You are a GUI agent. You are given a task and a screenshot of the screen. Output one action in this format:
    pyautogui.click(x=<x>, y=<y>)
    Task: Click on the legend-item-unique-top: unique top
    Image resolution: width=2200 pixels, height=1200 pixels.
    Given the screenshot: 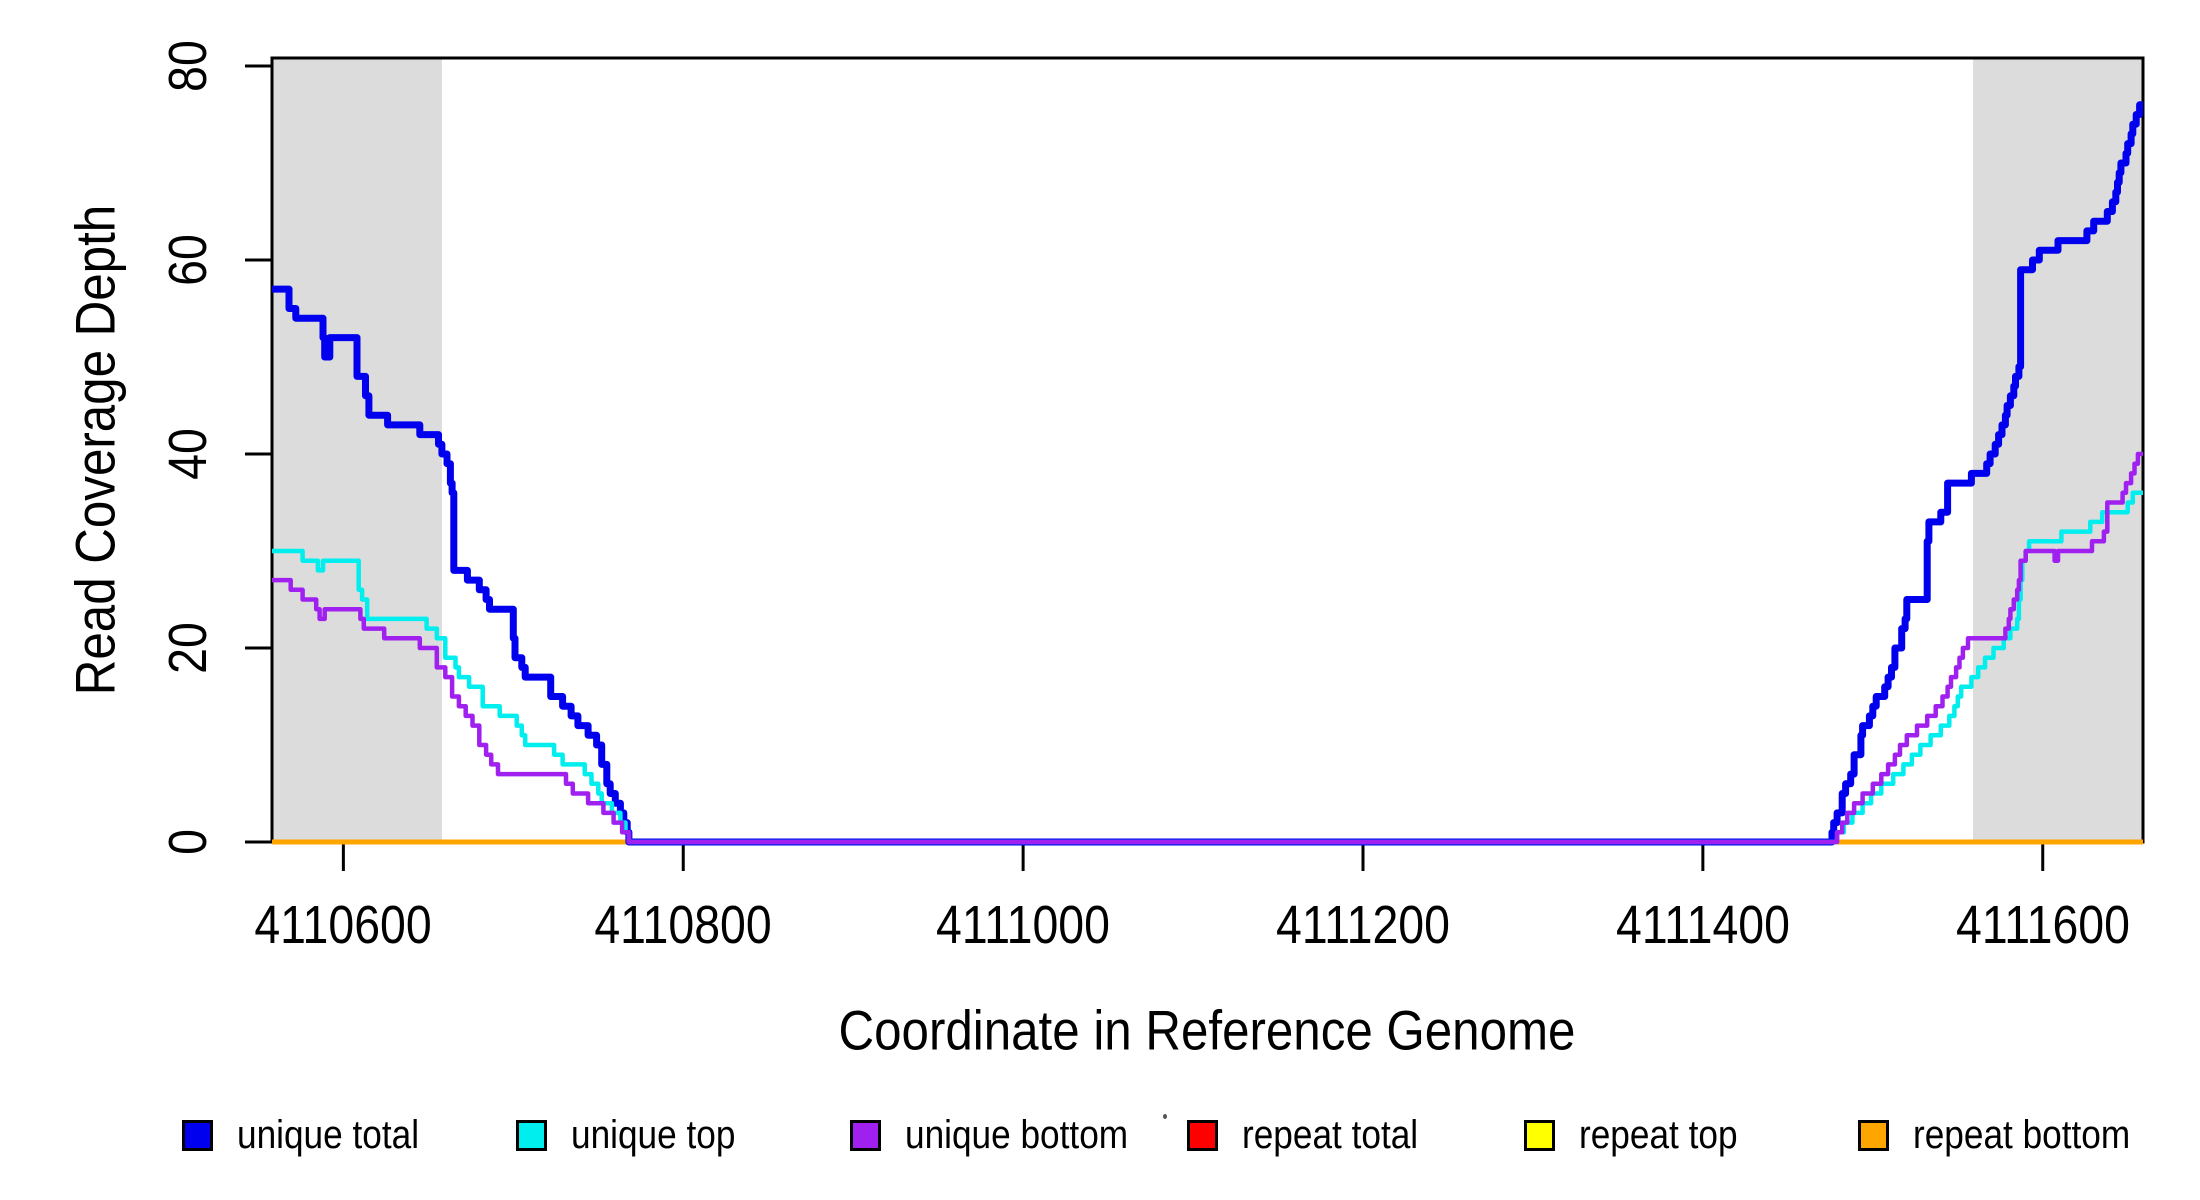 What is the action you would take?
    pyautogui.click(x=637, y=1135)
    